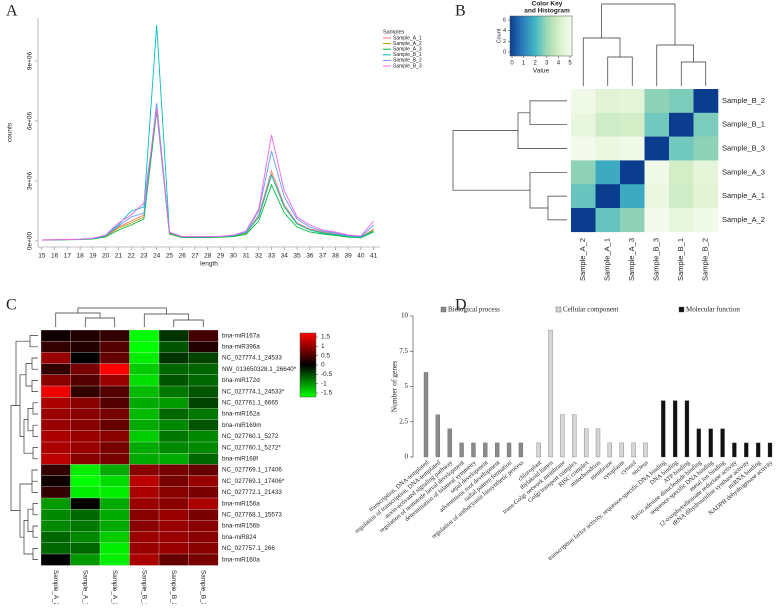 Image resolution: width=777 pixels, height=609 pixels. I want to click on x-axis-label: length, so click(209, 264).